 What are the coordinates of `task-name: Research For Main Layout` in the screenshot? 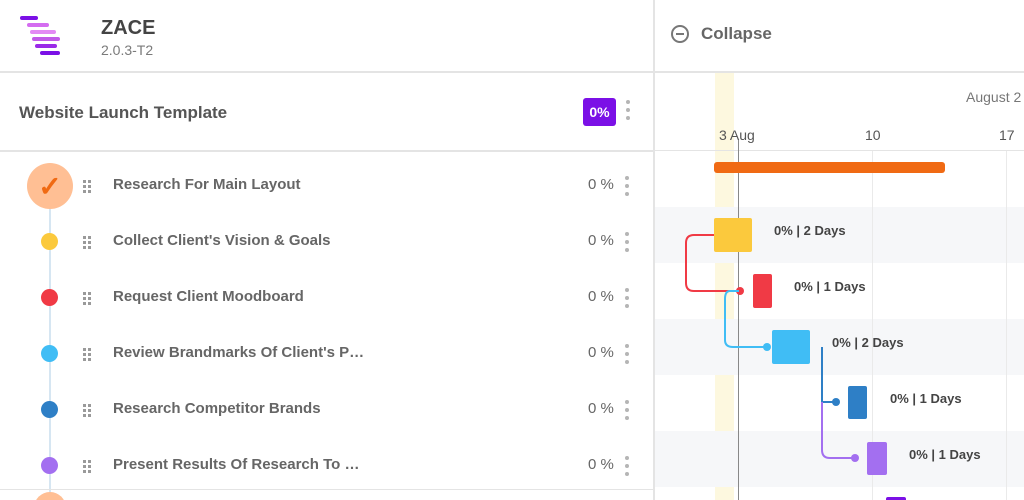 It's located at (207, 184).